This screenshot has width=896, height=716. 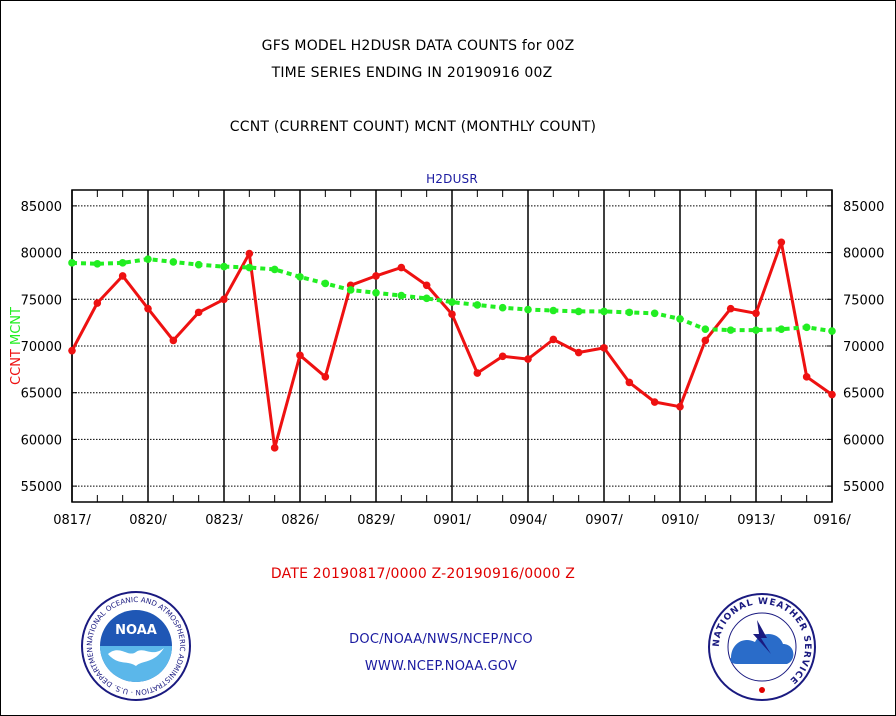 What do you see at coordinates (832, 520) in the screenshot?
I see `x-tick-label: 0916/` at bounding box center [832, 520].